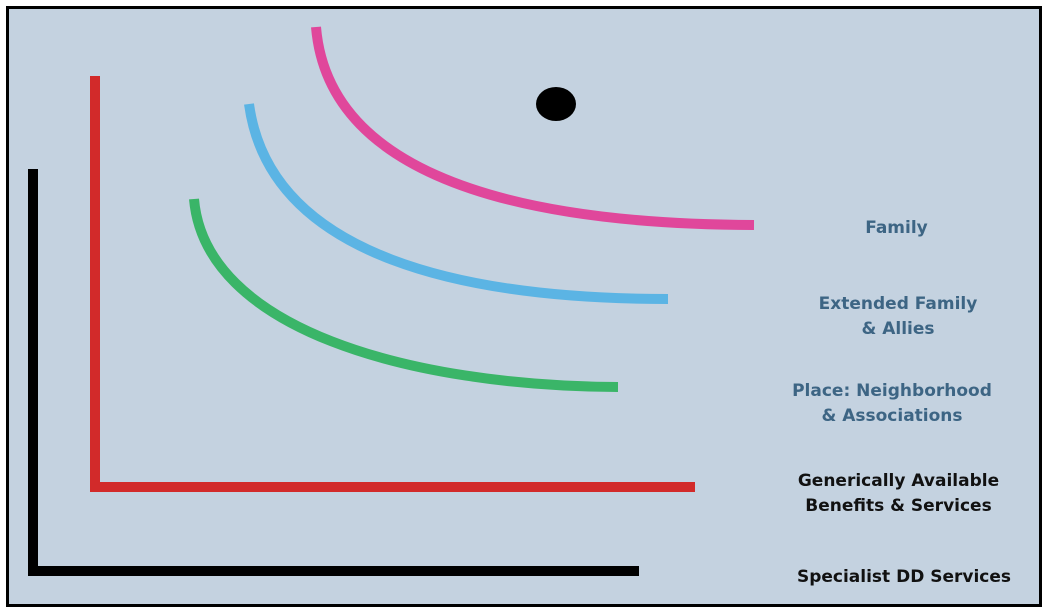  I want to click on label-line: Generically Available, so click(898, 481).